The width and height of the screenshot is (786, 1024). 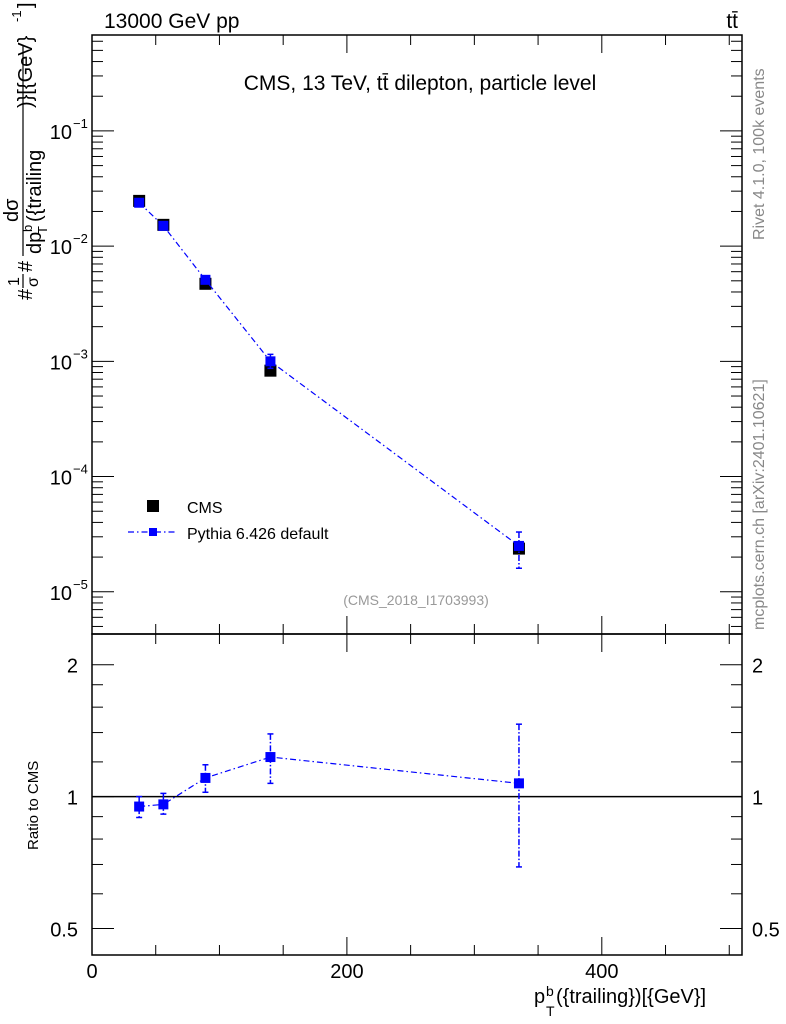 What do you see at coordinates (35, 243) in the screenshot?
I see `ylabel-frac2-den: dp` at bounding box center [35, 243].